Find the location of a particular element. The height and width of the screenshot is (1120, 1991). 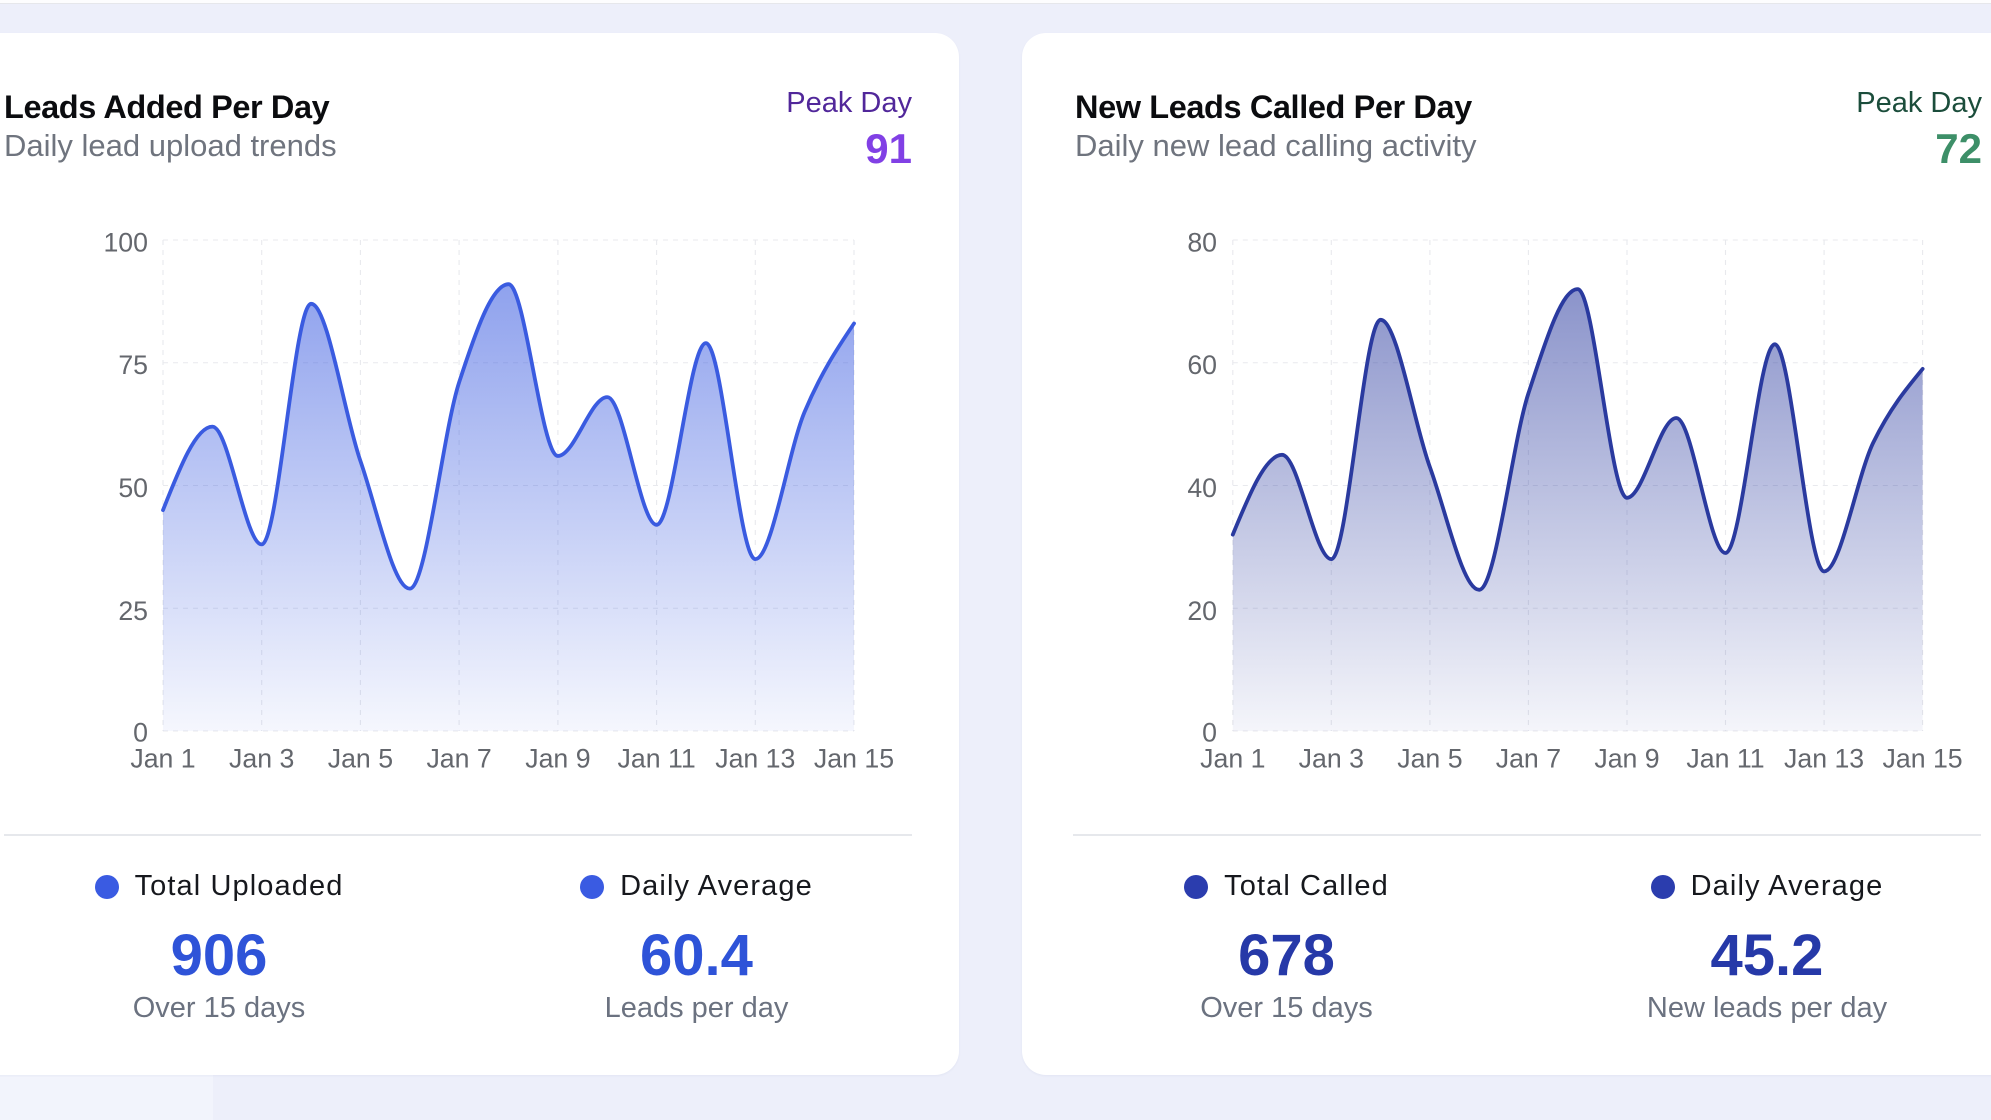

svg-text: 75 is located at coordinates (133, 365).